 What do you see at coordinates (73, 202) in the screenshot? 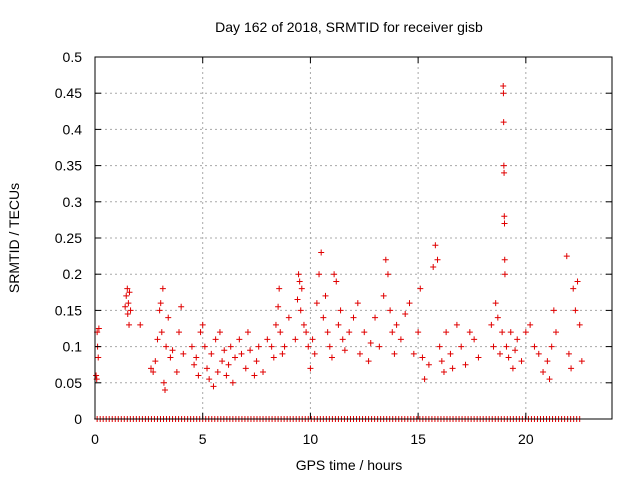
I see `y-tick-label: 0.3` at bounding box center [73, 202].